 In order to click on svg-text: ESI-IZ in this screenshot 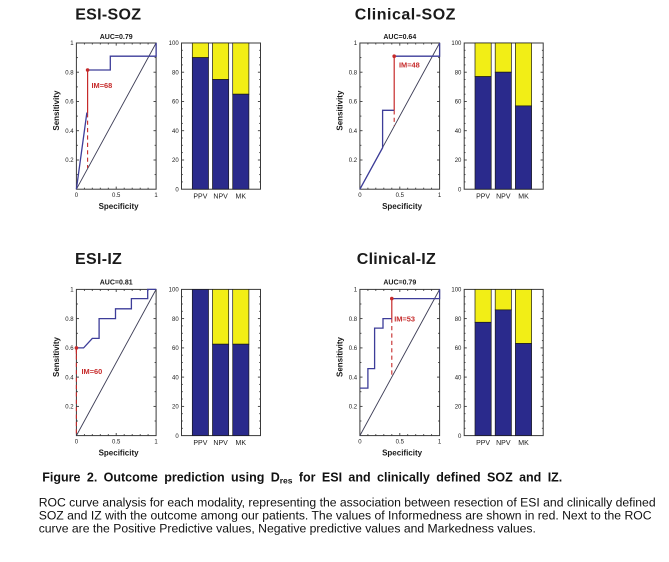, I will do `click(98, 259)`.